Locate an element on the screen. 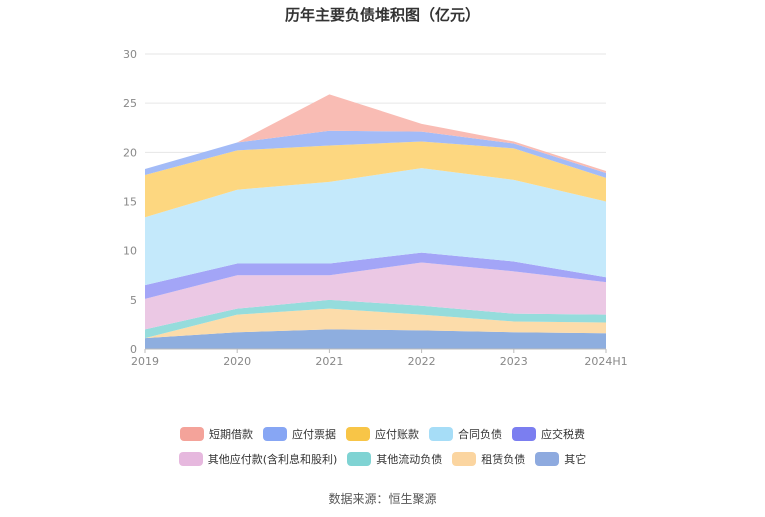 The height and width of the screenshot is (517, 765). legend-label: 其他流动负债 is located at coordinates (409, 459).